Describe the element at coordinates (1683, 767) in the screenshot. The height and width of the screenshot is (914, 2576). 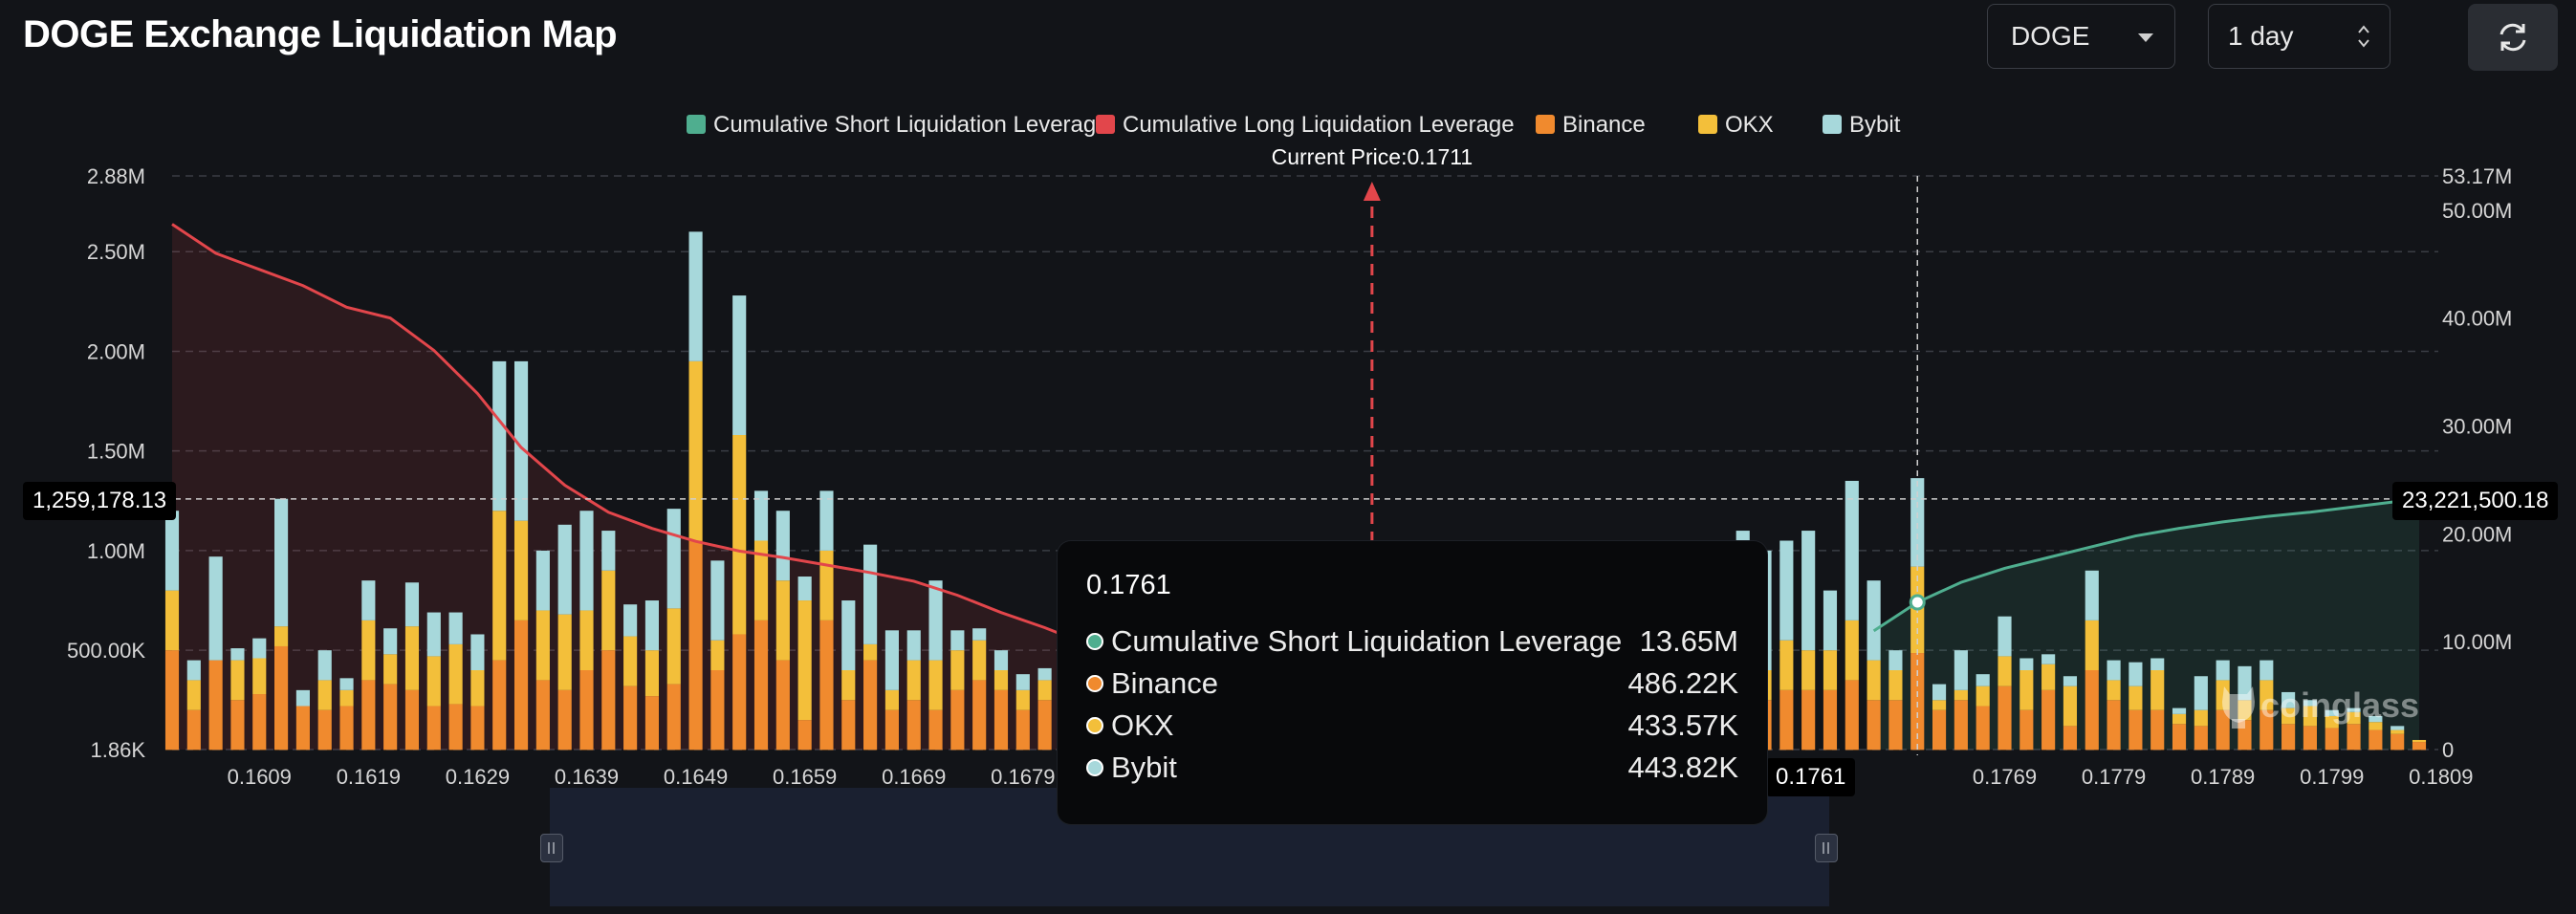
I see `tooltip-row-value: 443.82K` at that location.